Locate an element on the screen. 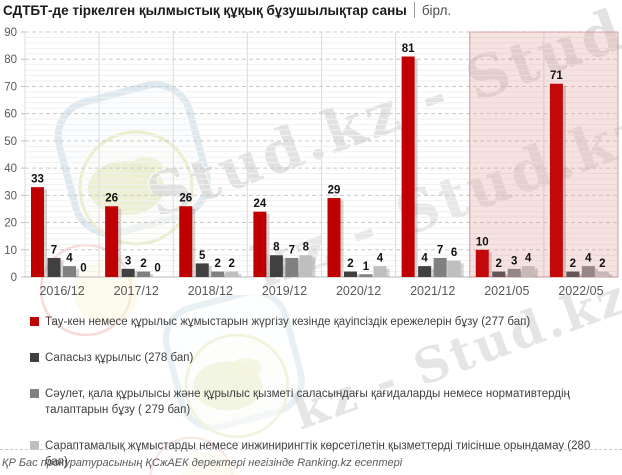 This screenshot has height=475, width=622. y-axis-tick-label: 90 is located at coordinates (10, 33).